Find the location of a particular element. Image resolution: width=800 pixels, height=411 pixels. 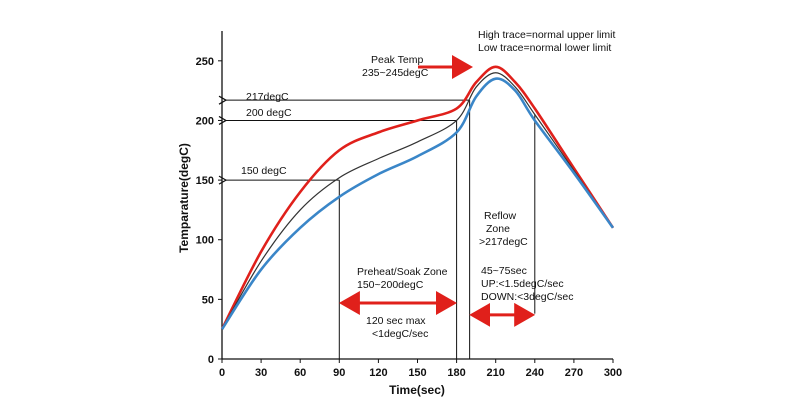

x-axis-title: Time(sec) is located at coordinates (417, 390).